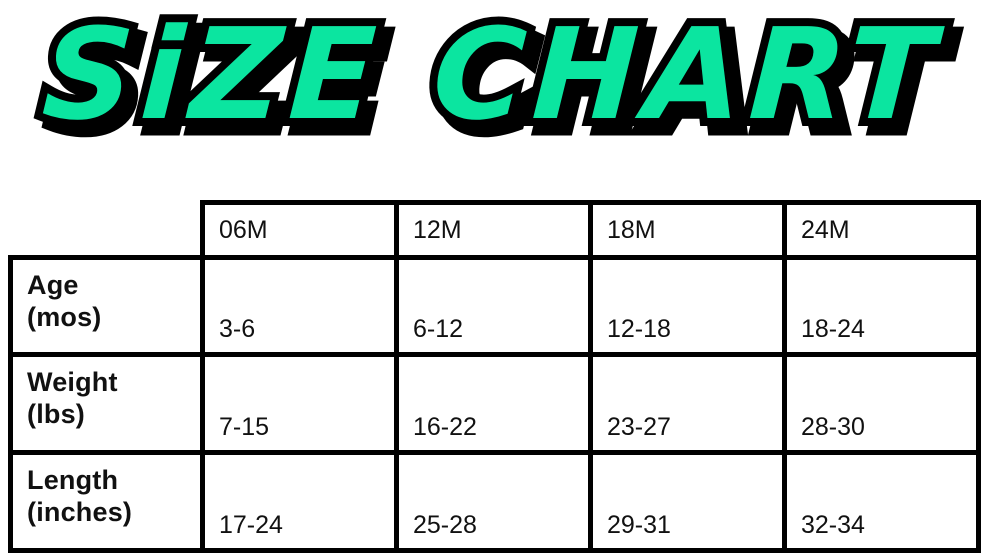 The width and height of the screenshot is (984, 560). I want to click on row-label-weight-unit: (lbs), so click(56, 414).